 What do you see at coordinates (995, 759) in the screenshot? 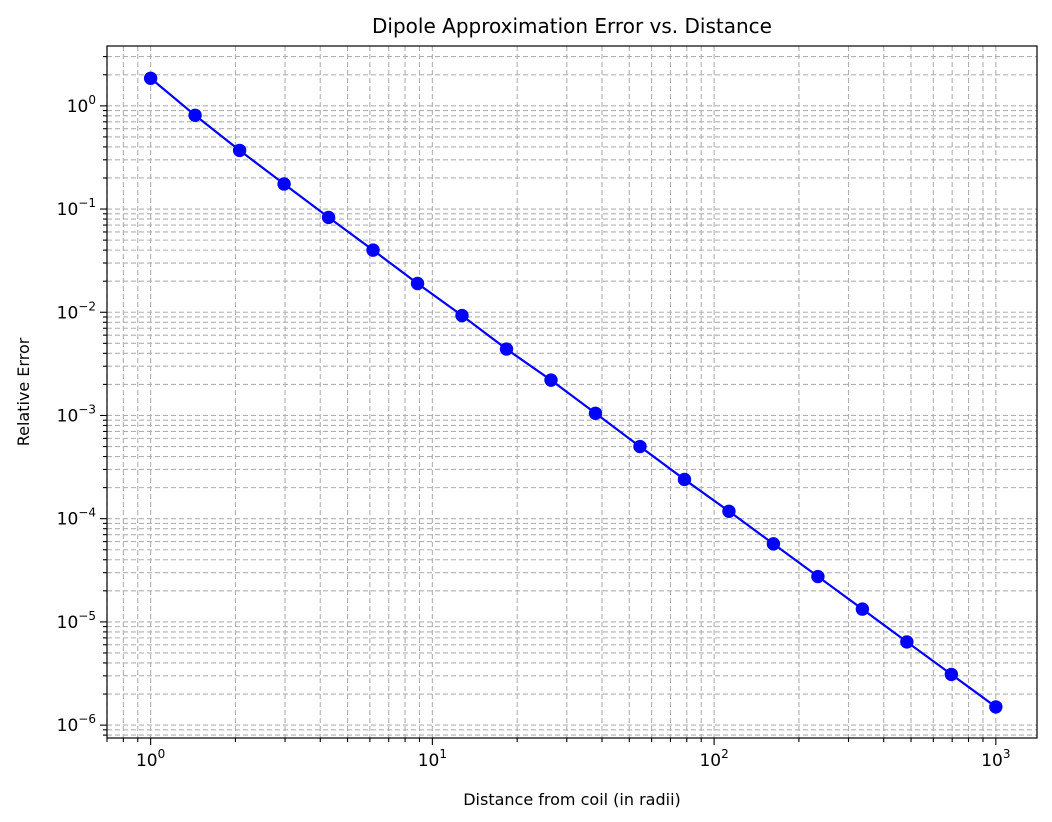
I see `x-tick-label: 10³` at bounding box center [995, 759].